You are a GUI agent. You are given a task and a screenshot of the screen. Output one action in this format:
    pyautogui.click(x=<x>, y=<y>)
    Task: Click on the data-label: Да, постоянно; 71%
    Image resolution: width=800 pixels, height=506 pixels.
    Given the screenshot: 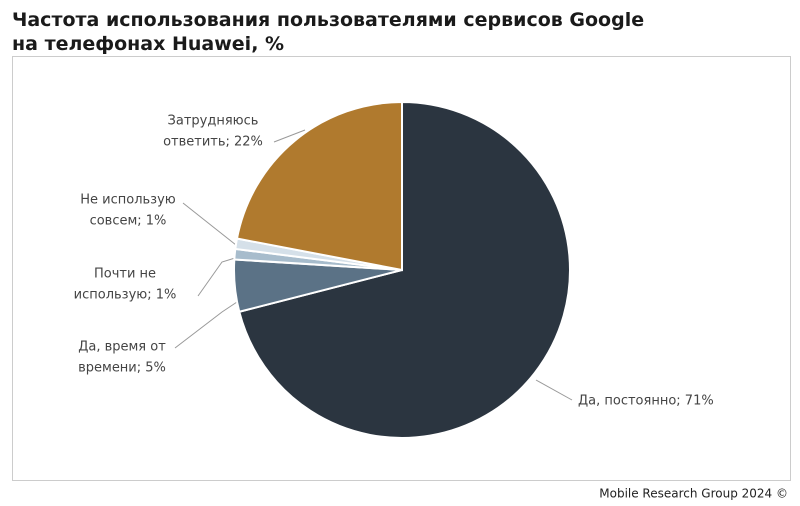 What is the action you would take?
    pyautogui.click(x=646, y=401)
    